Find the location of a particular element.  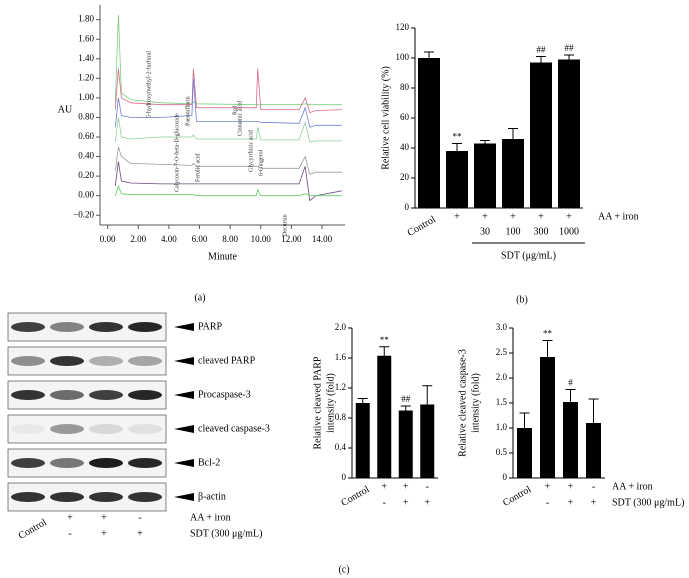

y-tick-label: 0.5 is located at coordinates (502, 452).